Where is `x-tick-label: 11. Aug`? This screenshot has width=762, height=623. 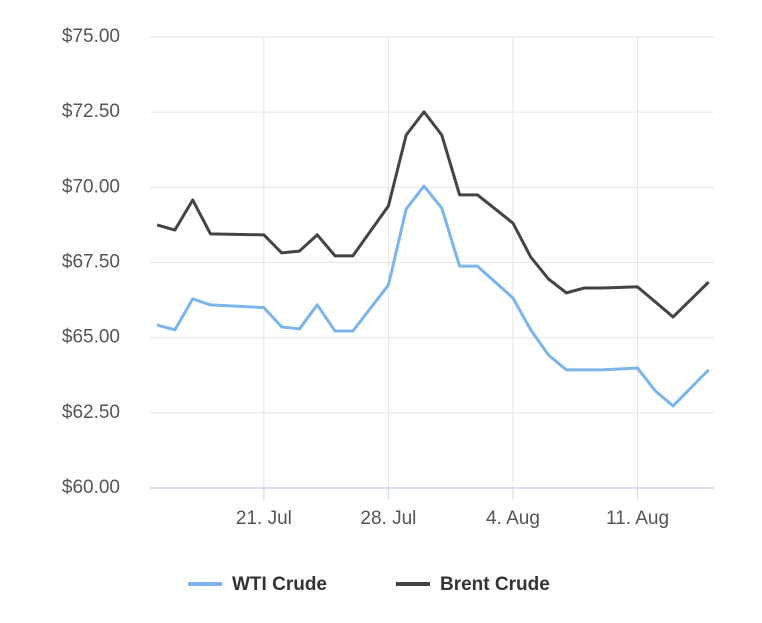
x-tick-label: 11. Aug is located at coordinates (637, 518).